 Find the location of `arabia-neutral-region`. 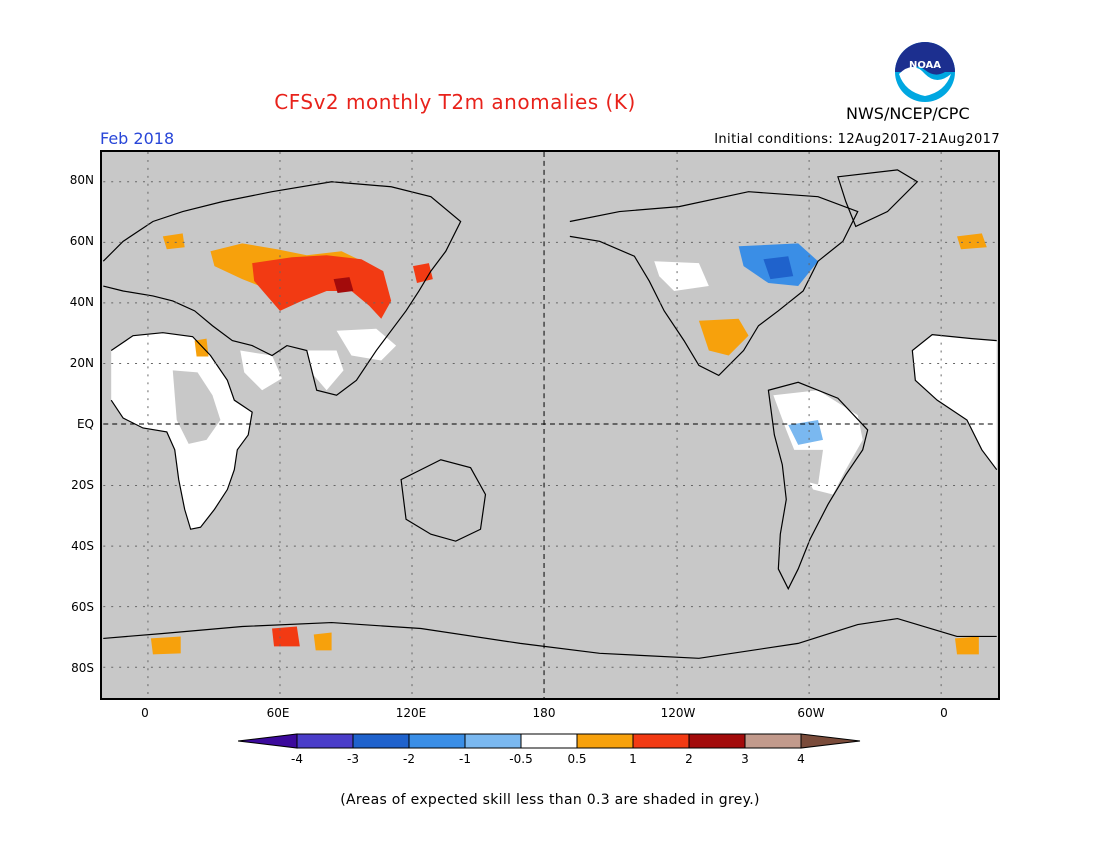

arabia-neutral-region is located at coordinates (261, 370).